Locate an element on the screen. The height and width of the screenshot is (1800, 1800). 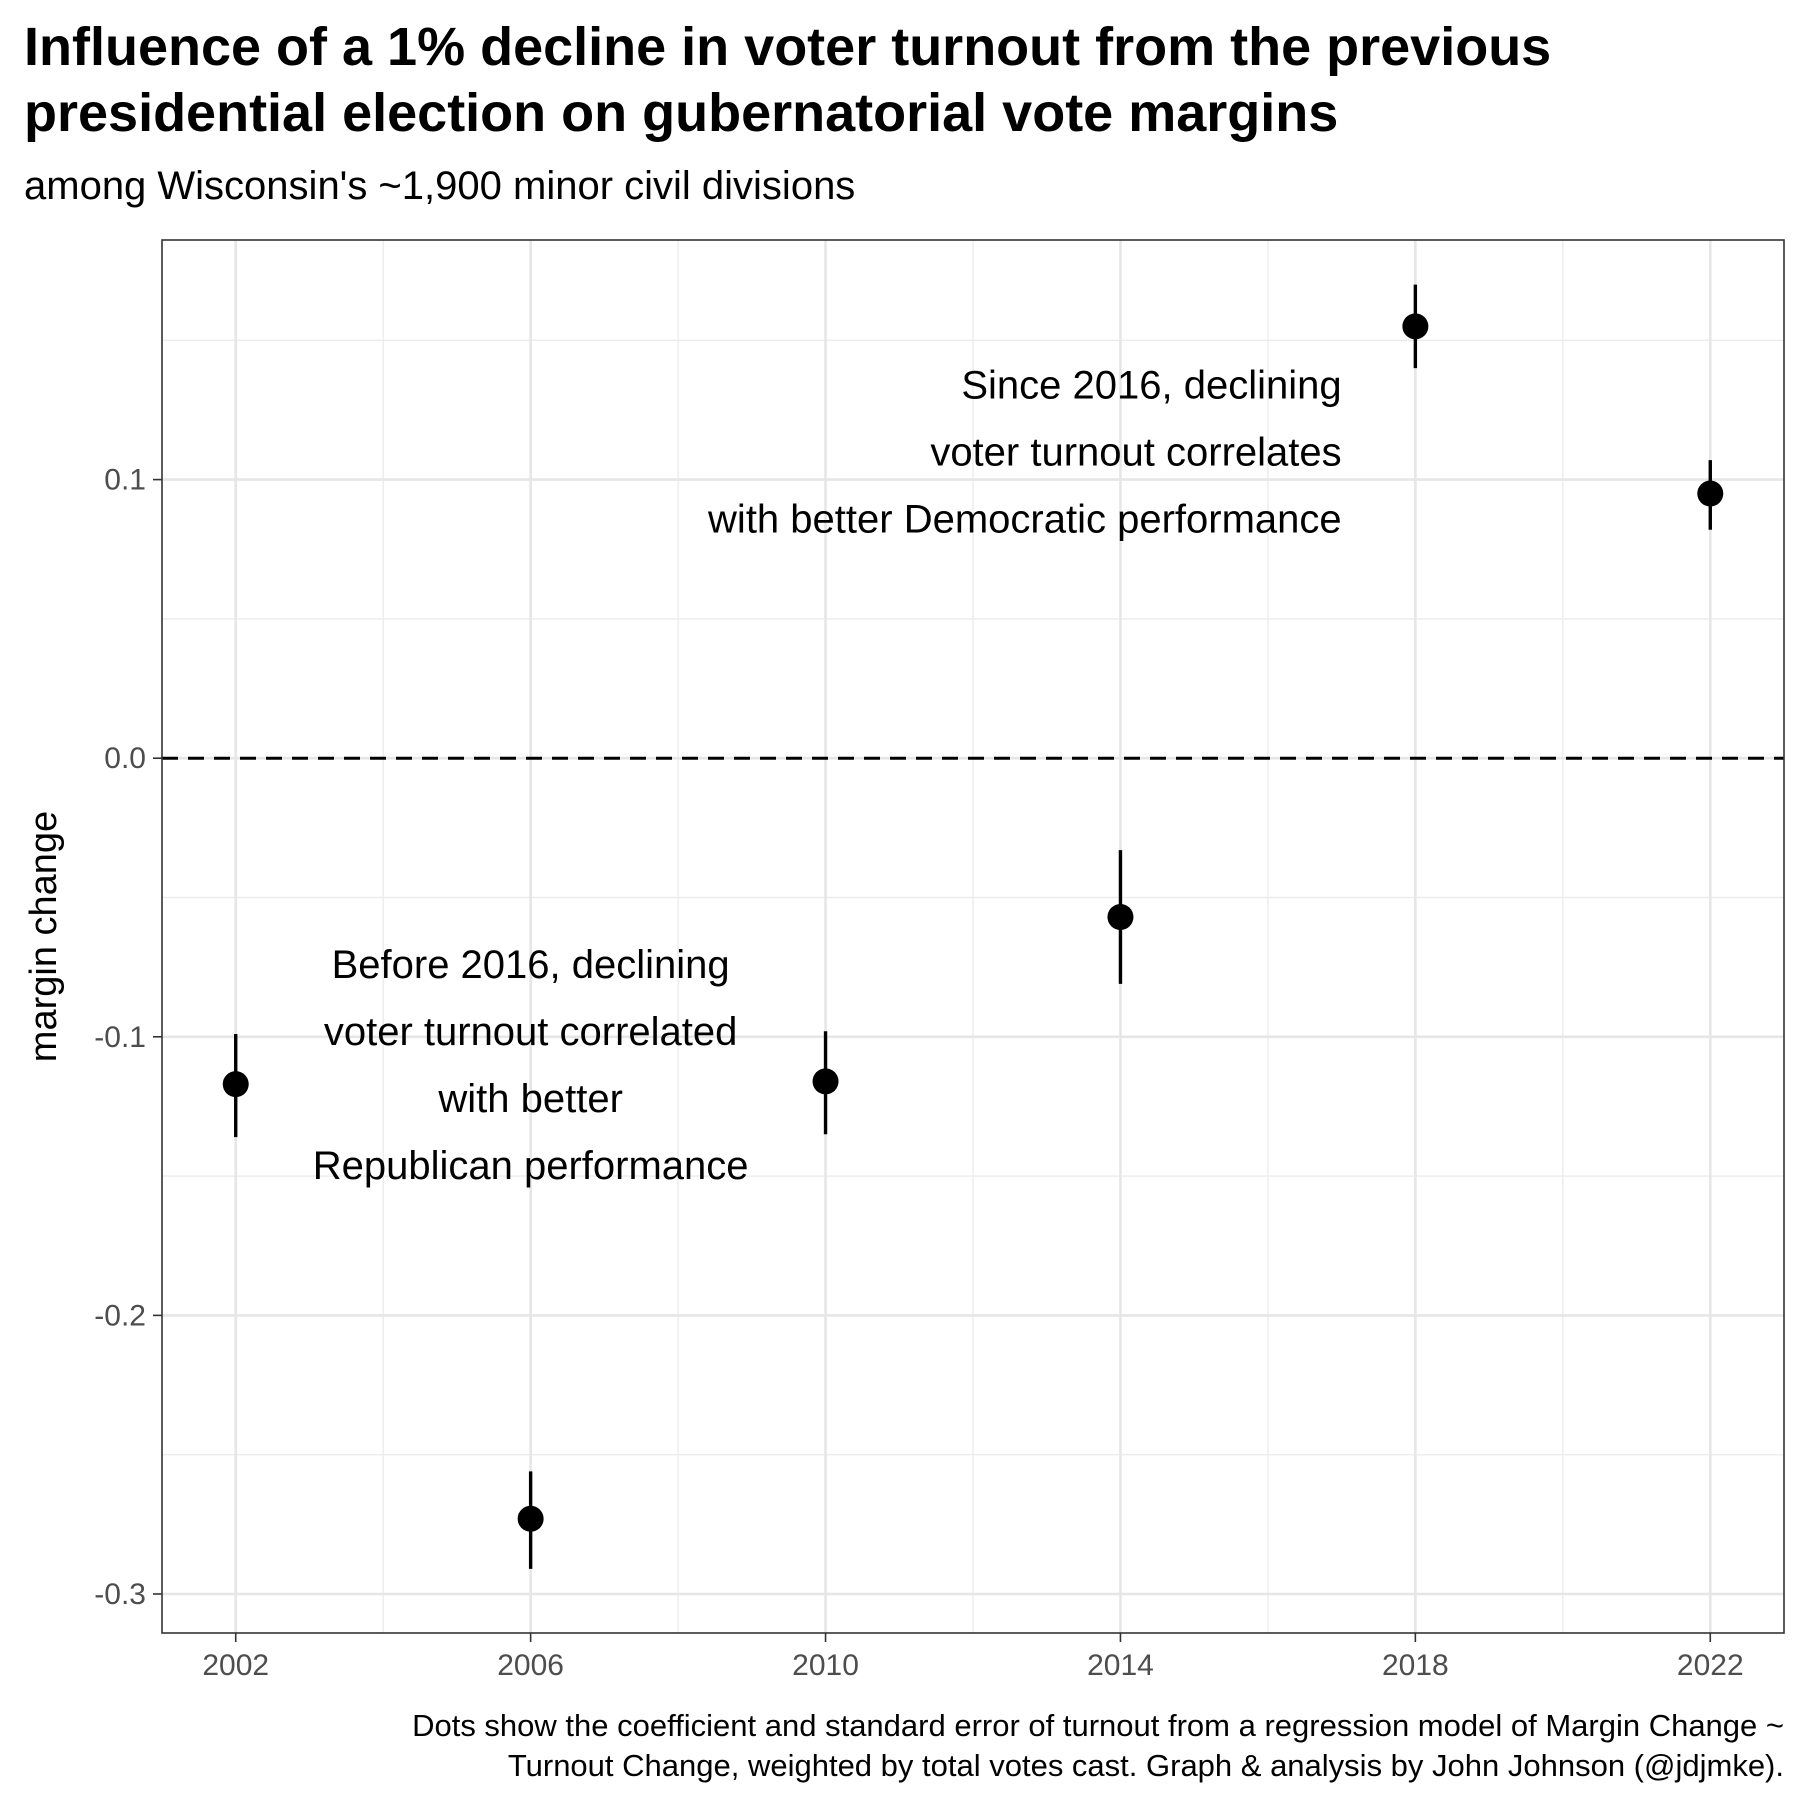
annotation-line: voter turnout correlated is located at coordinates (531, 1032).